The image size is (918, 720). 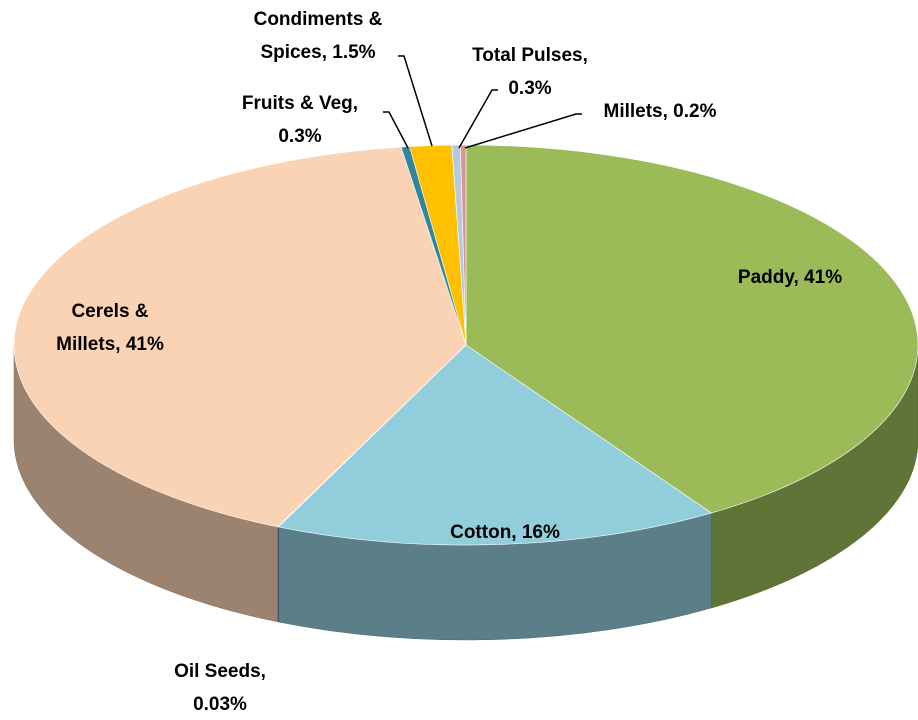 What do you see at coordinates (220, 671) in the screenshot?
I see `data-label: Oil Seeds,` at bounding box center [220, 671].